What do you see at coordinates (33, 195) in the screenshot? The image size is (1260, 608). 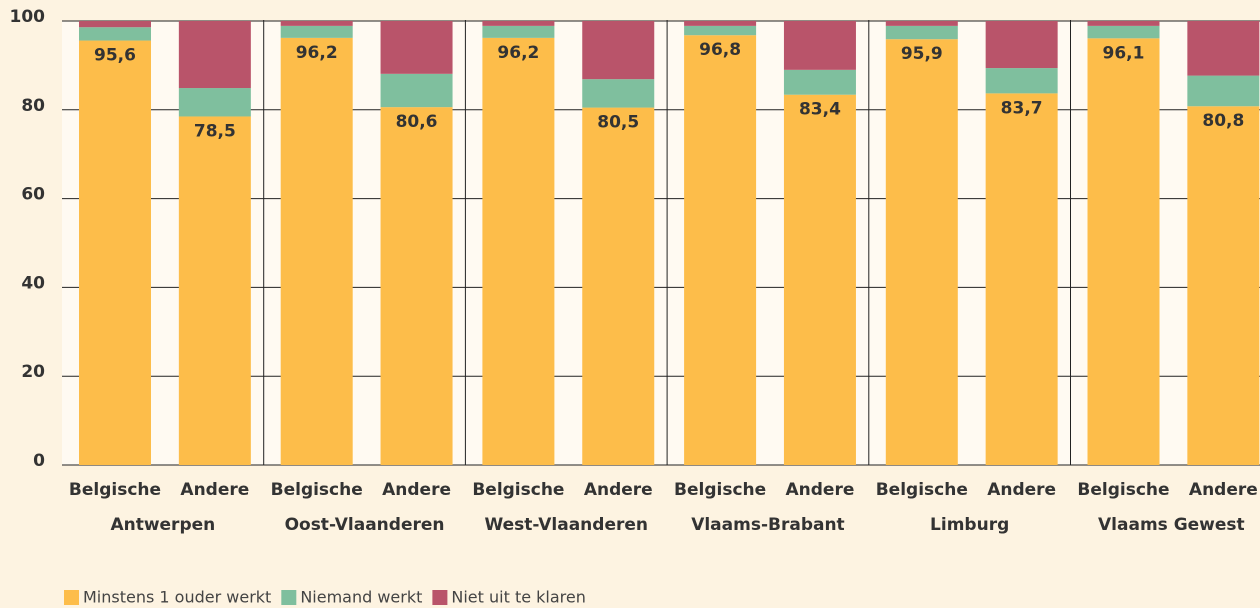 I see `y-tick-label: 60` at bounding box center [33, 195].